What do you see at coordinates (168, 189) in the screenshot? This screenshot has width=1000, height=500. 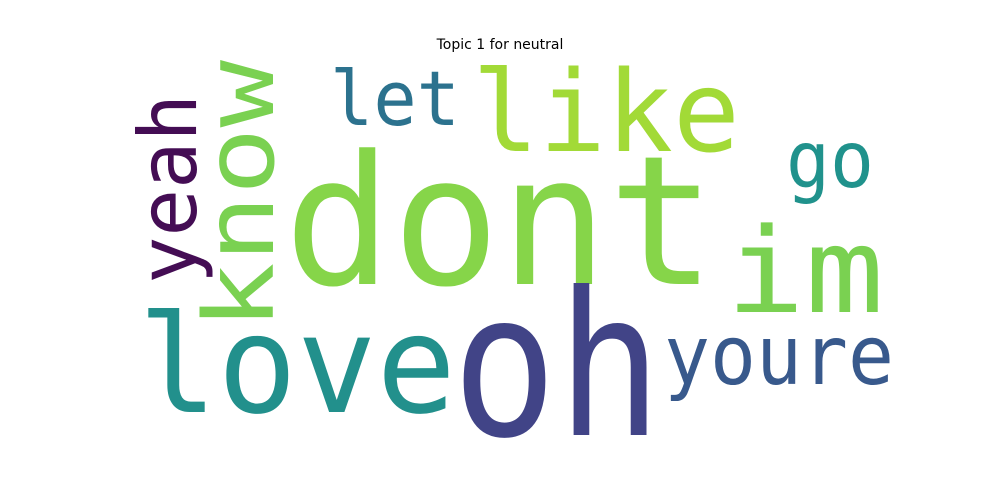 I see `word-yeah: yeah` at bounding box center [168, 189].